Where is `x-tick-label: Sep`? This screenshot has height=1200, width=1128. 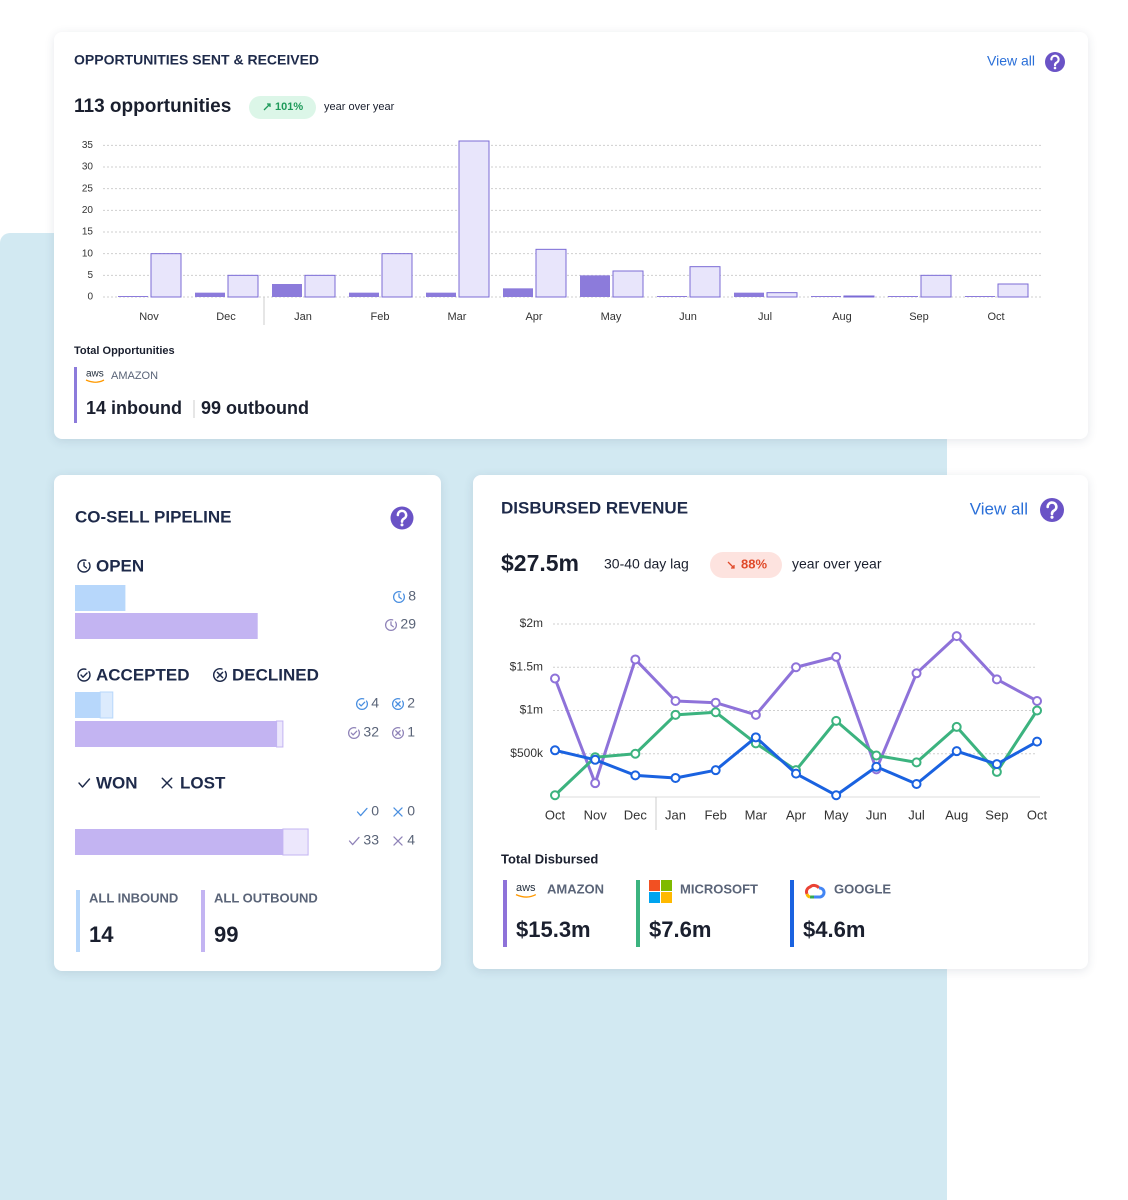 x-tick-label: Sep is located at coordinates (996, 814).